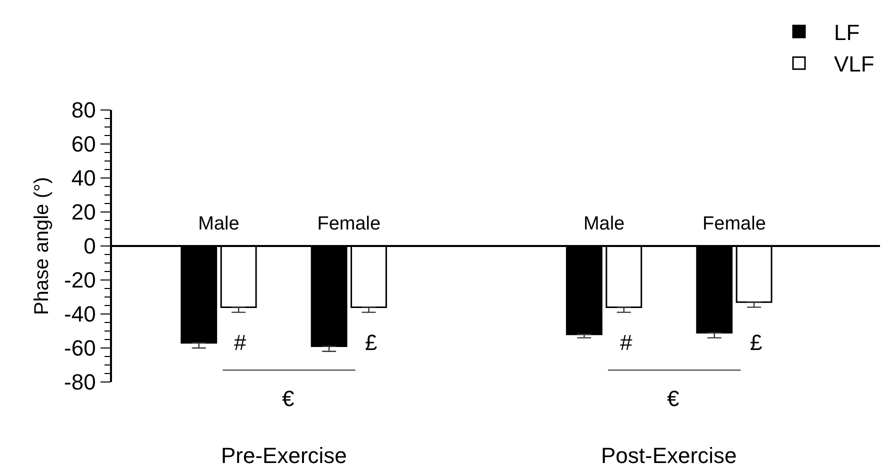 This screenshot has height=475, width=894. I want to click on y-tick-label: -60, so click(80, 348).